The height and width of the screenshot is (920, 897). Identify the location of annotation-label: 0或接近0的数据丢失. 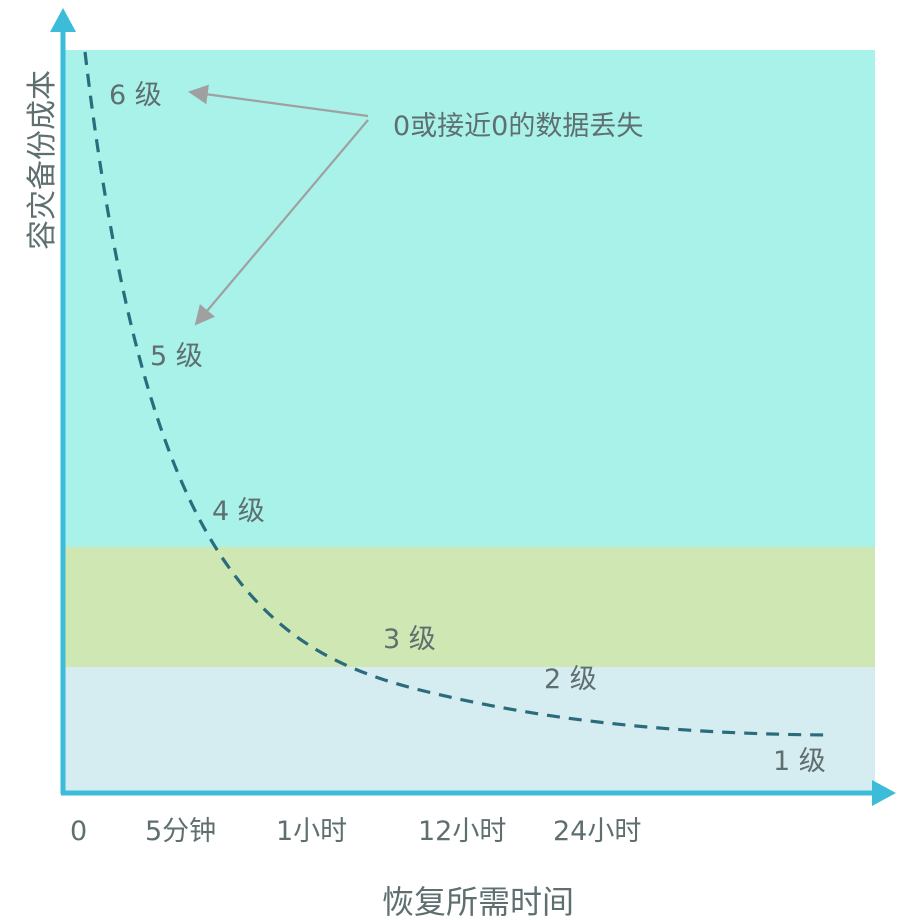
(518, 126).